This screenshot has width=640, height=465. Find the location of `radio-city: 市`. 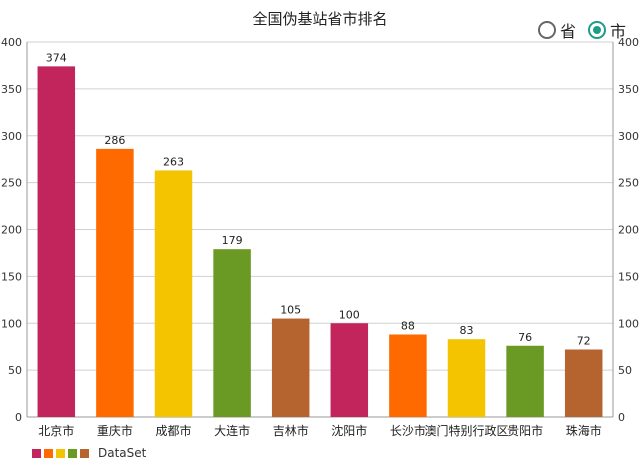

radio-city: 市 is located at coordinates (609, 30).